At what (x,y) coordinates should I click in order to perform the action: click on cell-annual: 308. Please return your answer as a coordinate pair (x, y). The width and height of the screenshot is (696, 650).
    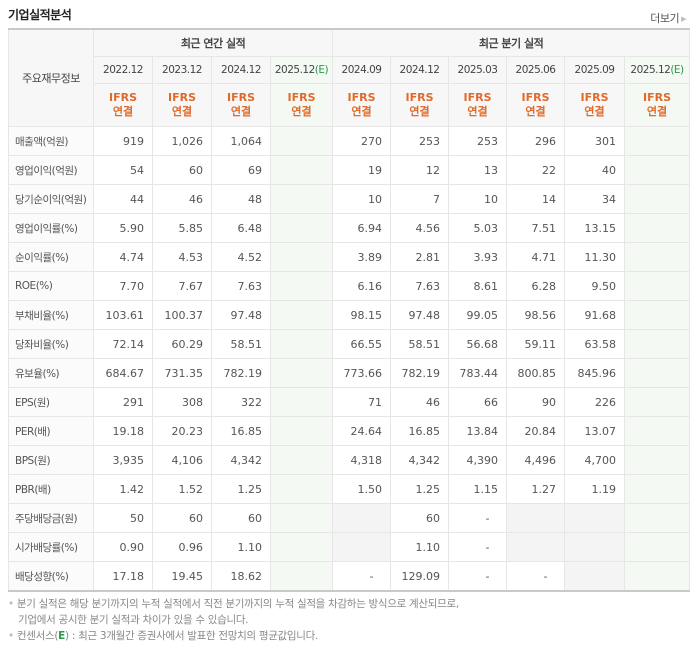
    Looking at the image, I should click on (182, 402).